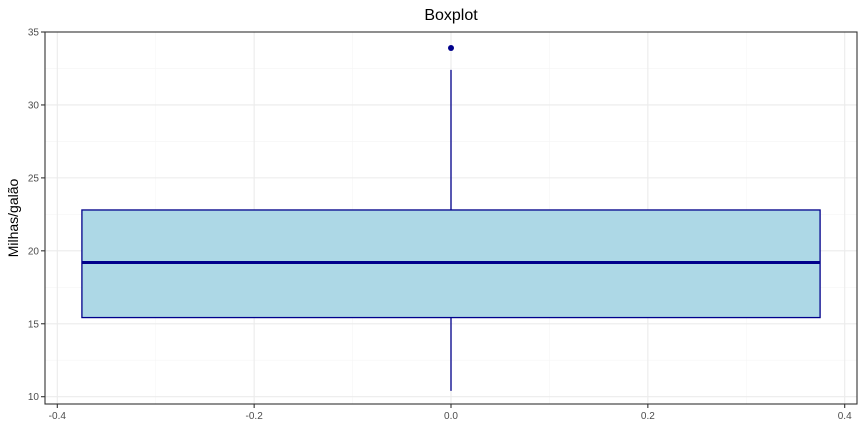 The image size is (864, 432). What do you see at coordinates (34, 397) in the screenshot?
I see `y-tick-label: 10` at bounding box center [34, 397].